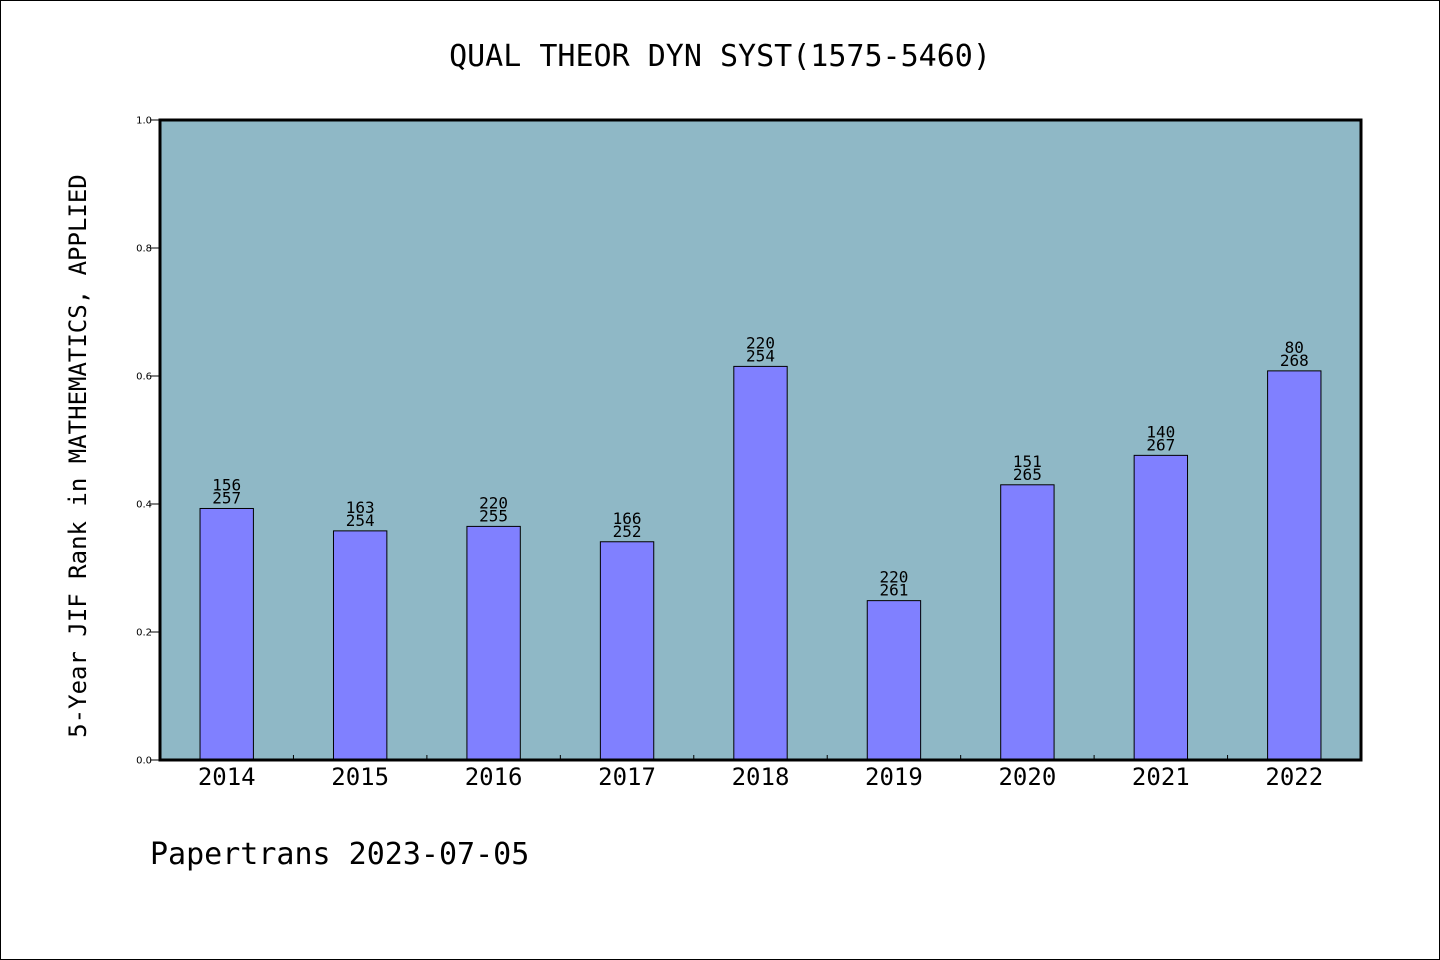 The image size is (1440, 960). What do you see at coordinates (226, 484) in the screenshot?
I see `bar-rank-label: 156` at bounding box center [226, 484].